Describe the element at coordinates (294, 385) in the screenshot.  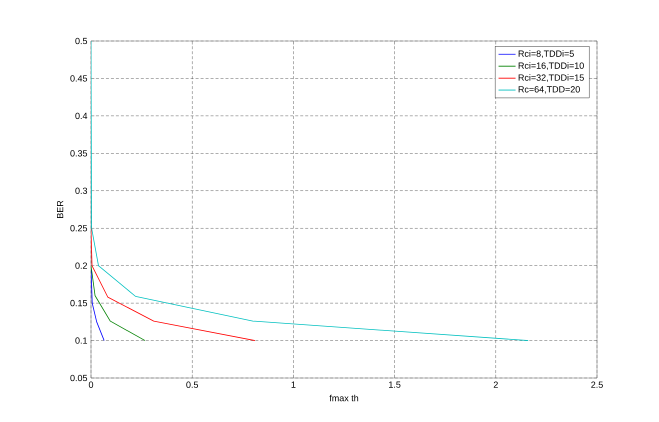
I see `x-tick-label: 1` at that location.